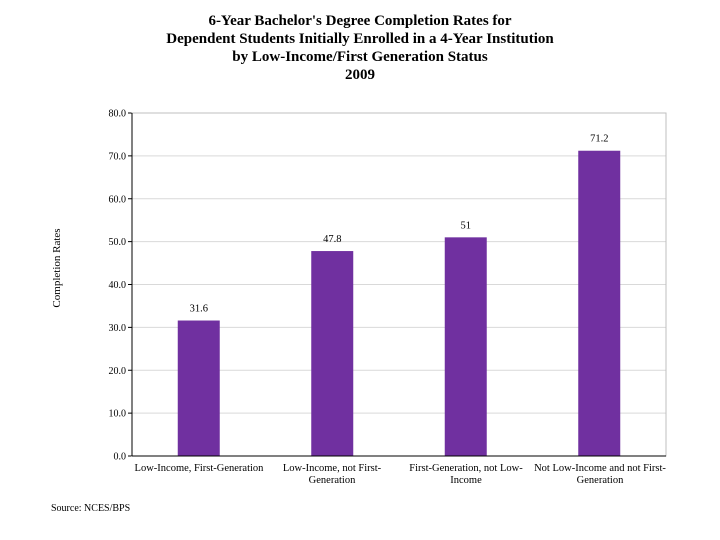 The width and height of the screenshot is (720, 540). Describe the element at coordinates (118, 242) in the screenshot. I see `y-tick-label: 50.0` at that location.